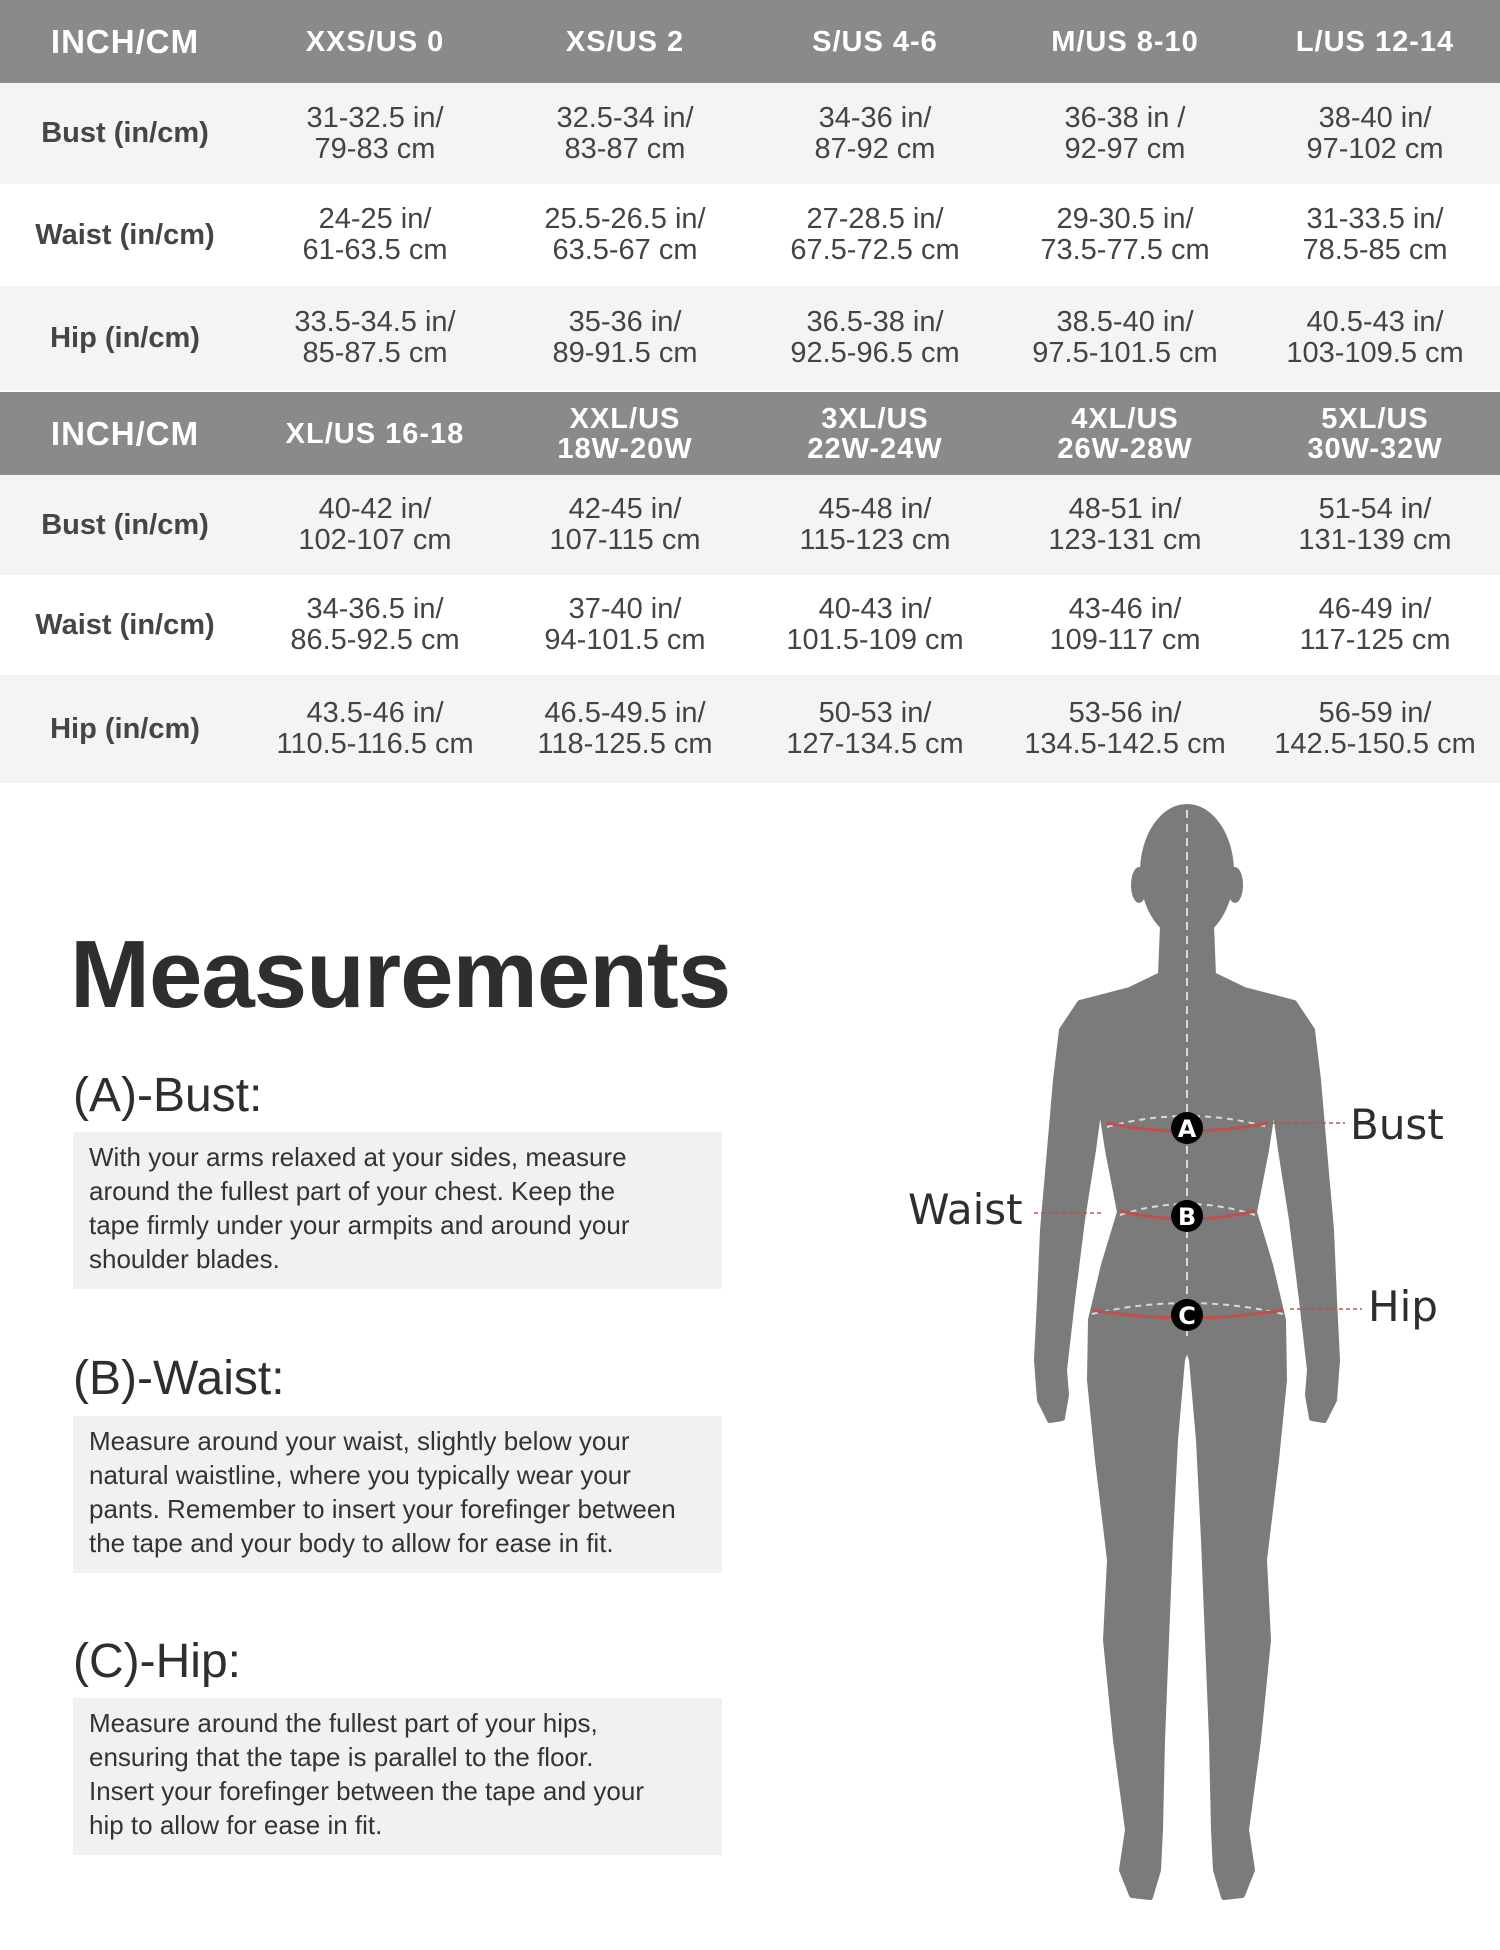  Describe the element at coordinates (875, 41) in the screenshot. I see `size-header: S/US 4-6` at that location.